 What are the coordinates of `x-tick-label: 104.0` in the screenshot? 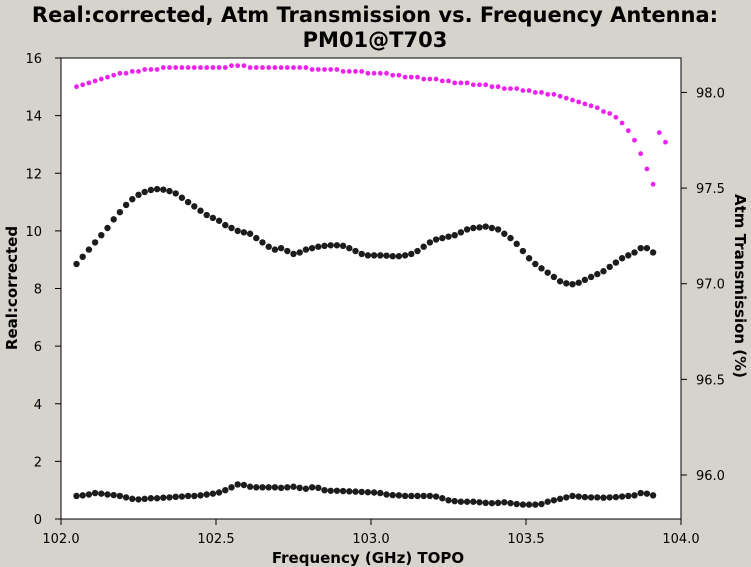 It's located at (680, 539).